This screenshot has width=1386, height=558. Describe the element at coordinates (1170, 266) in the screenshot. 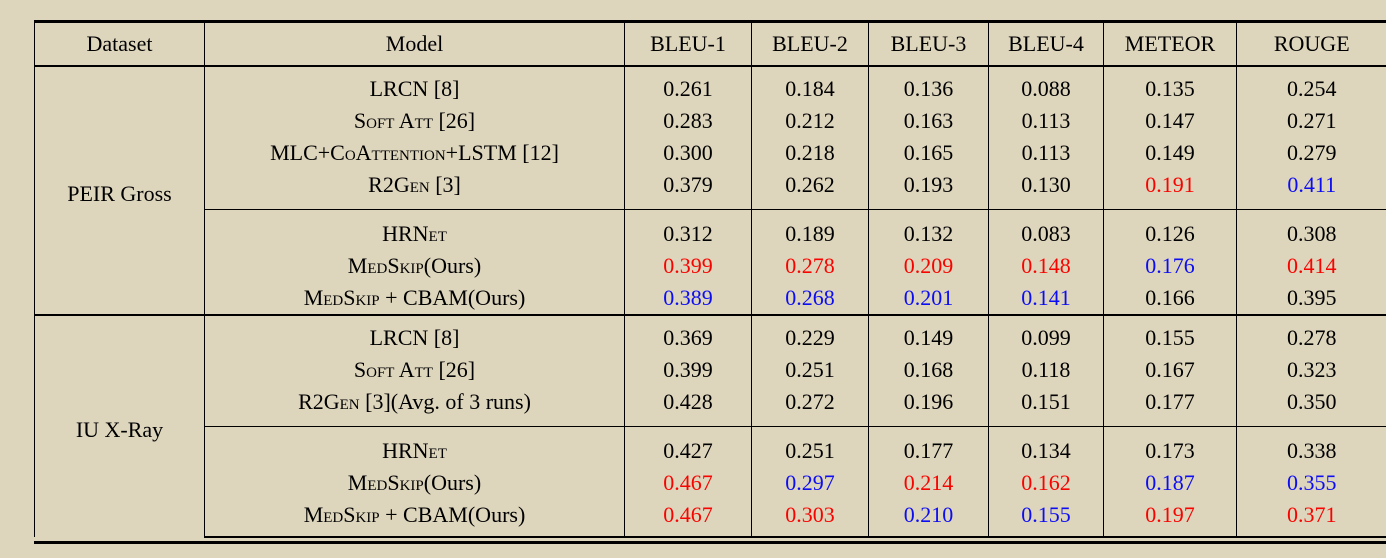

I see `metric-value-cell: 0.176` at that location.